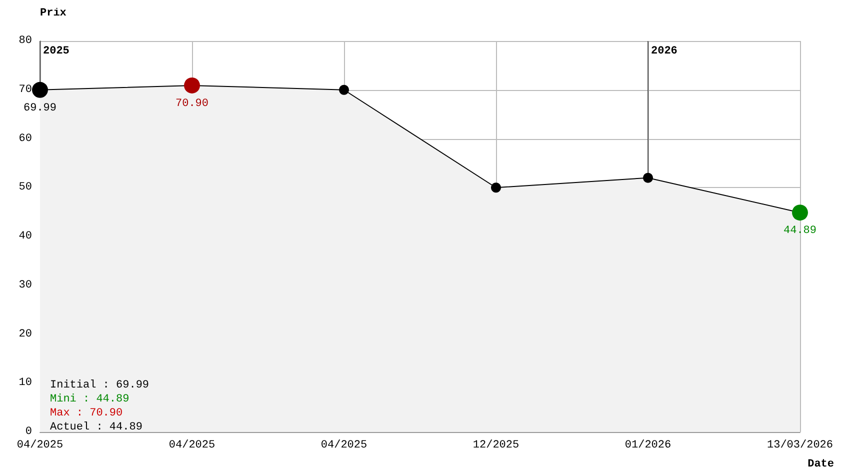 The width and height of the screenshot is (844, 474). Describe the element at coordinates (25, 90) in the screenshot. I see `y-tick-label: 70` at that location.